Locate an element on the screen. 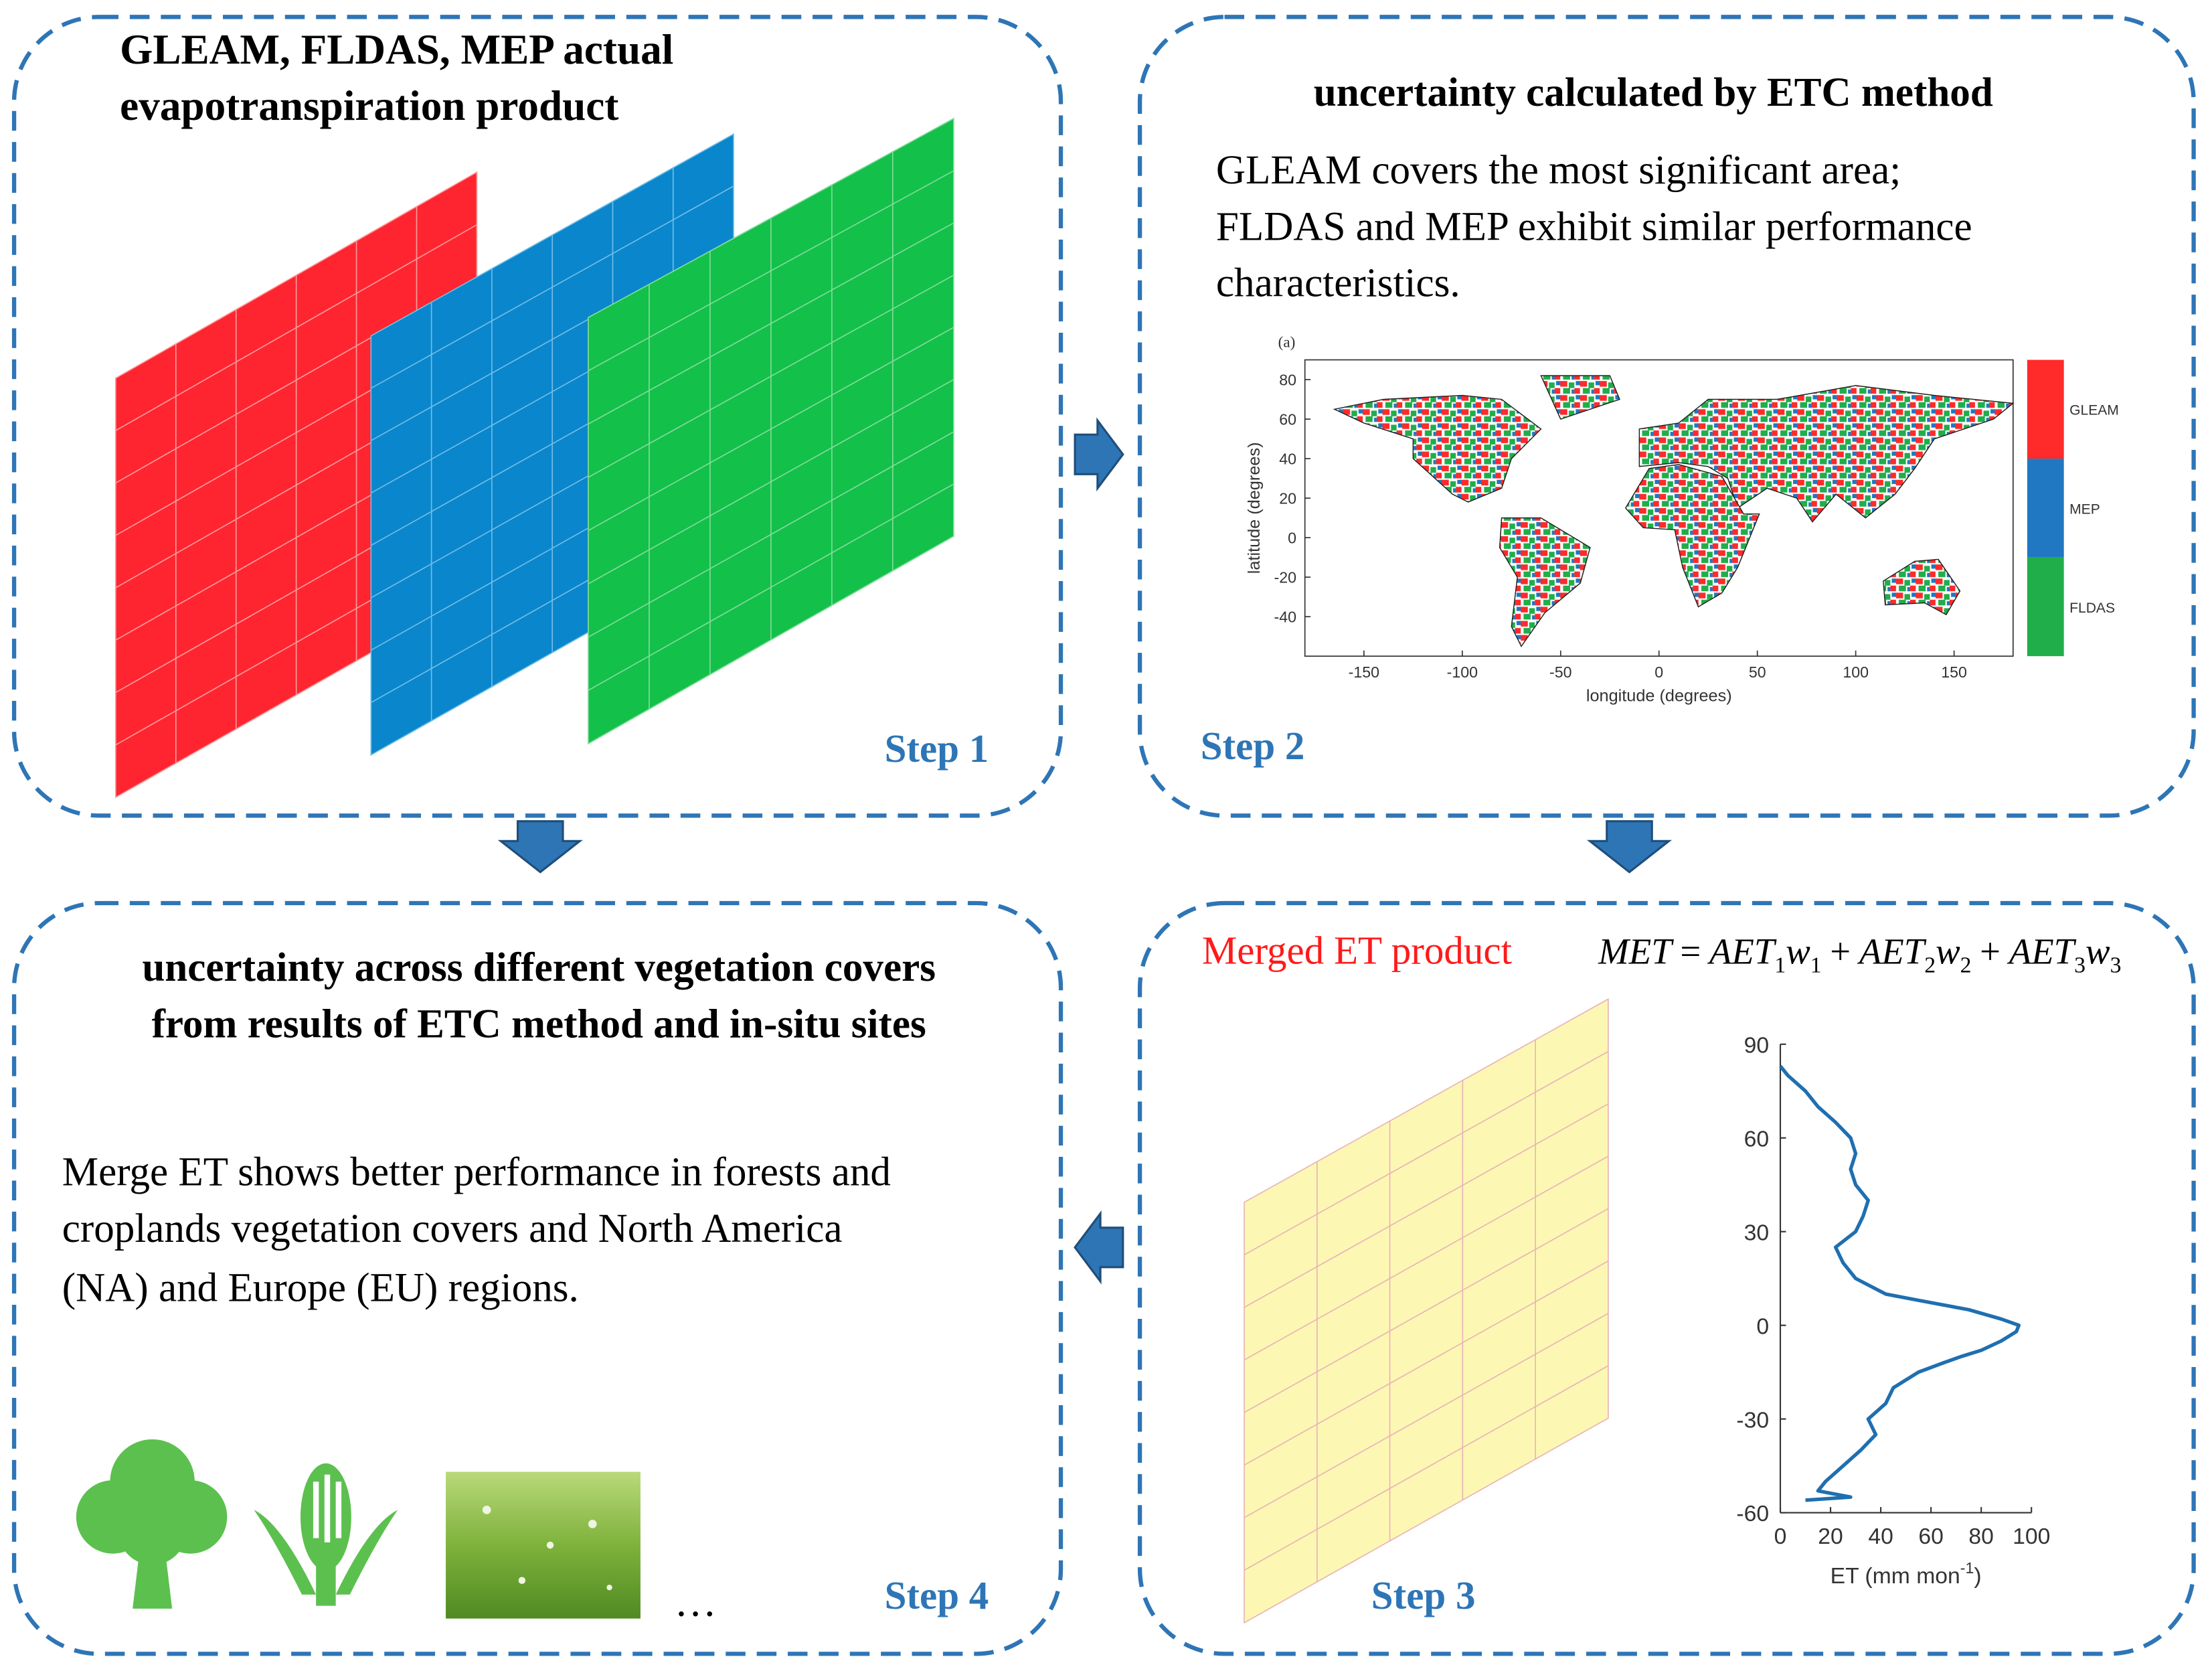  x-axis-label-tail: ) is located at coordinates (1977, 1576).